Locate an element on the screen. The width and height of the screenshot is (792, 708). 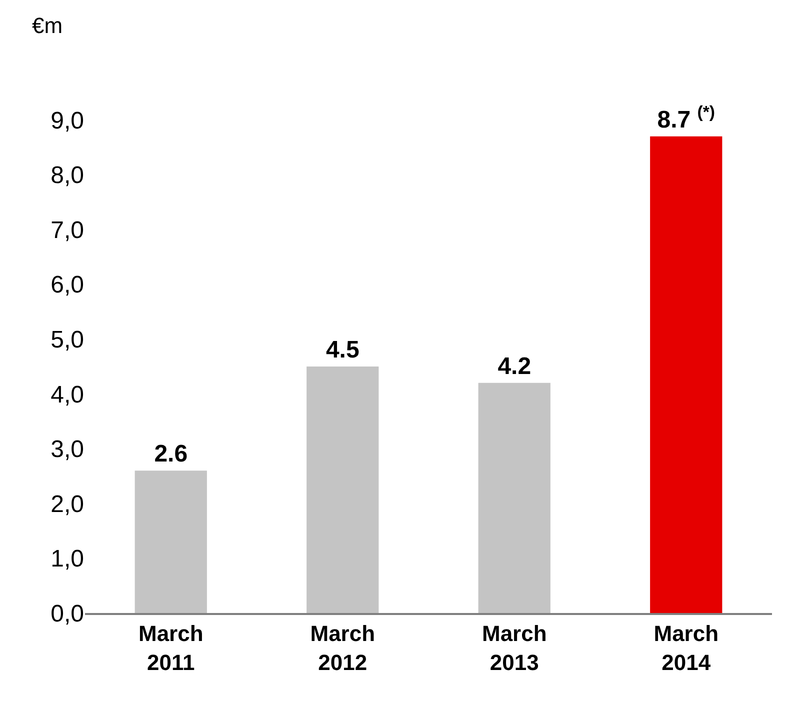
y-tick-label: 7,0 is located at coordinates (67, 230).